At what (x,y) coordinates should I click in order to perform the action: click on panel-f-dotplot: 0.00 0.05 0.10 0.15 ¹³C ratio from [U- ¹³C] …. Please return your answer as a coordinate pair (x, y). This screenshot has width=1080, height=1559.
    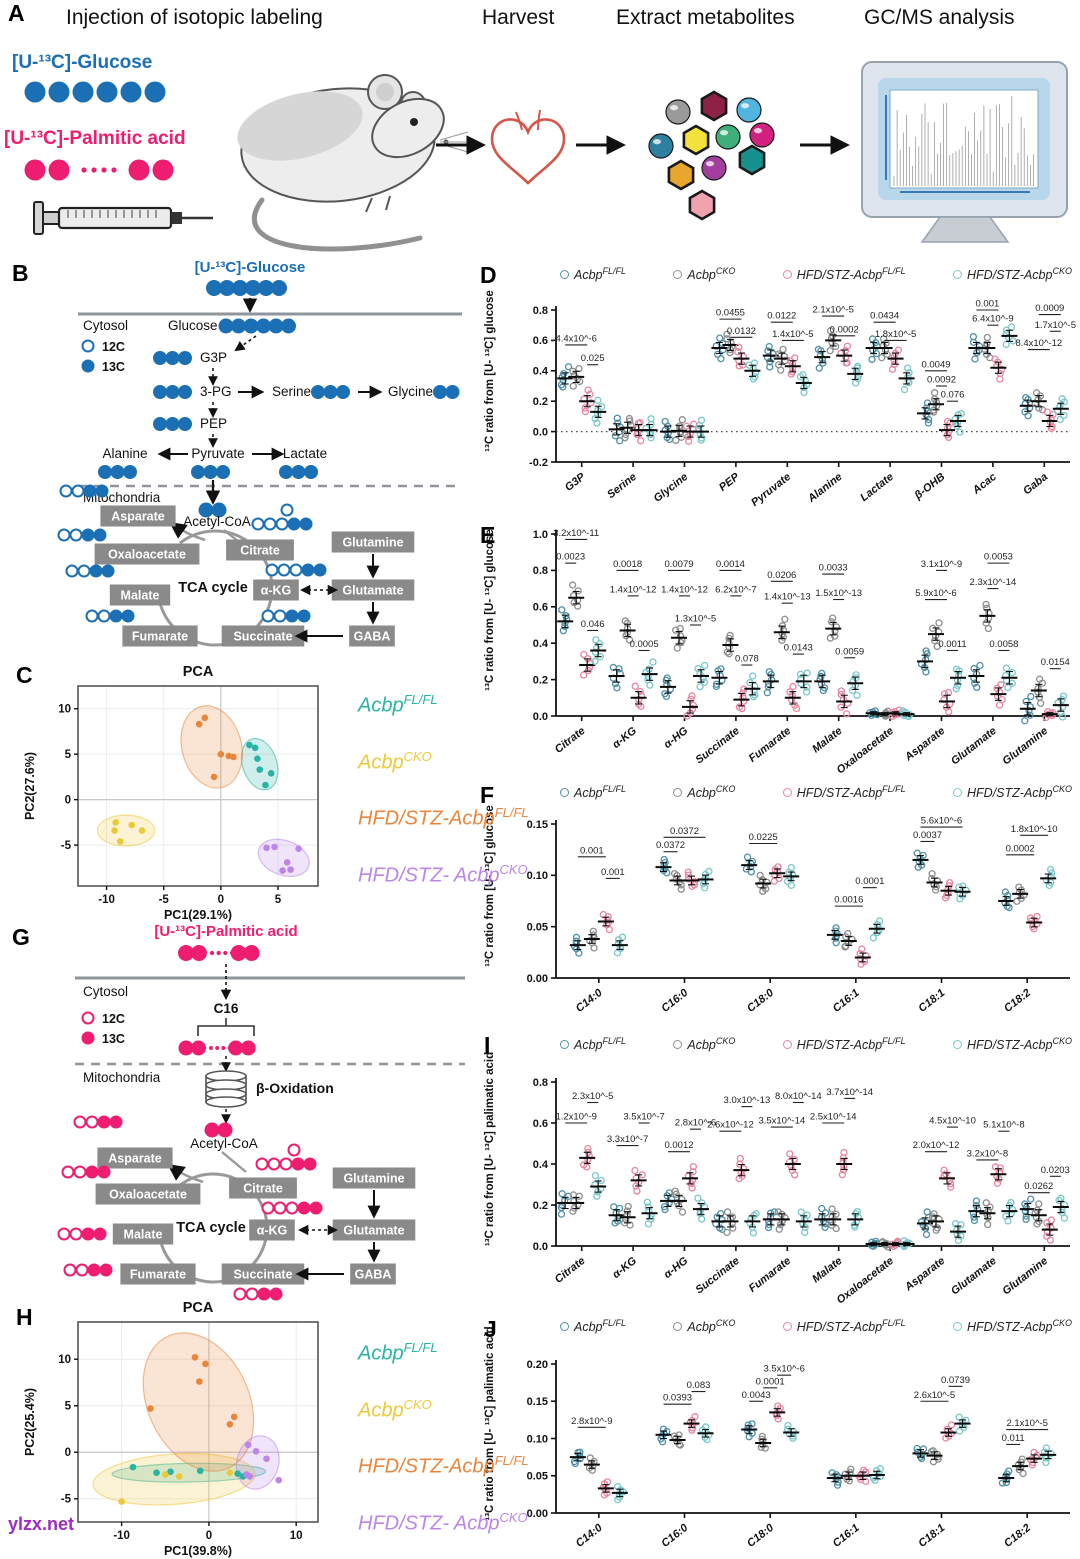
    Looking at the image, I should click on (777, 910).